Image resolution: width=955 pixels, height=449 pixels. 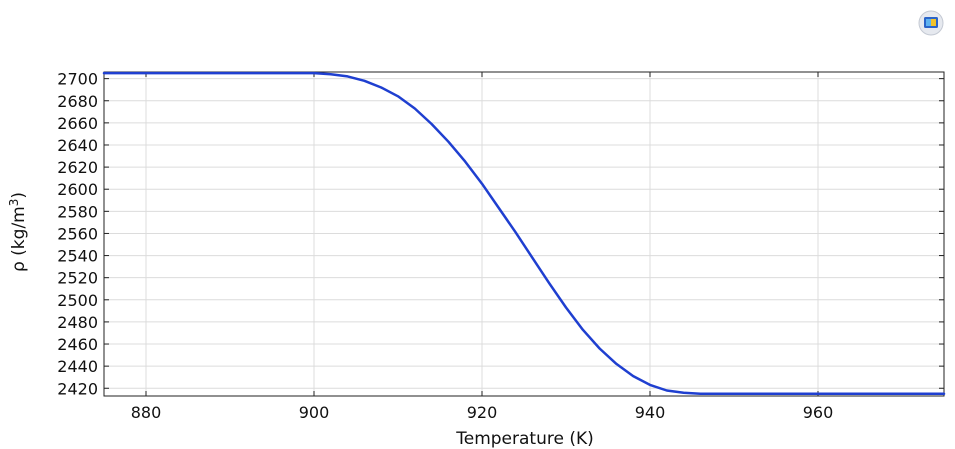 I want to click on y-tick-label: 2620, so click(x=77, y=167).